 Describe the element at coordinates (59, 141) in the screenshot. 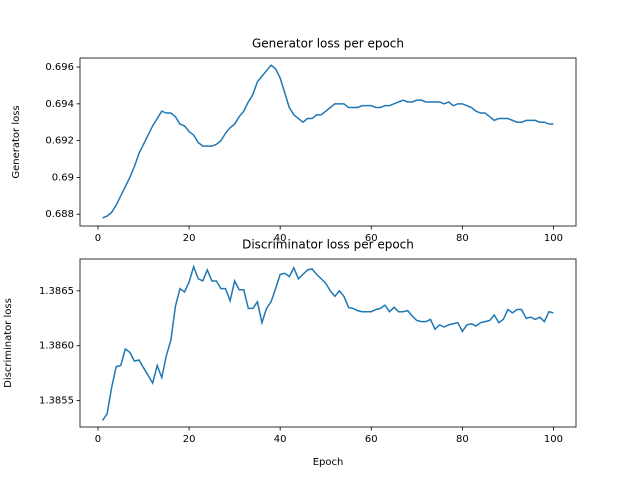

I see `y-tick-label: 0.692` at that location.